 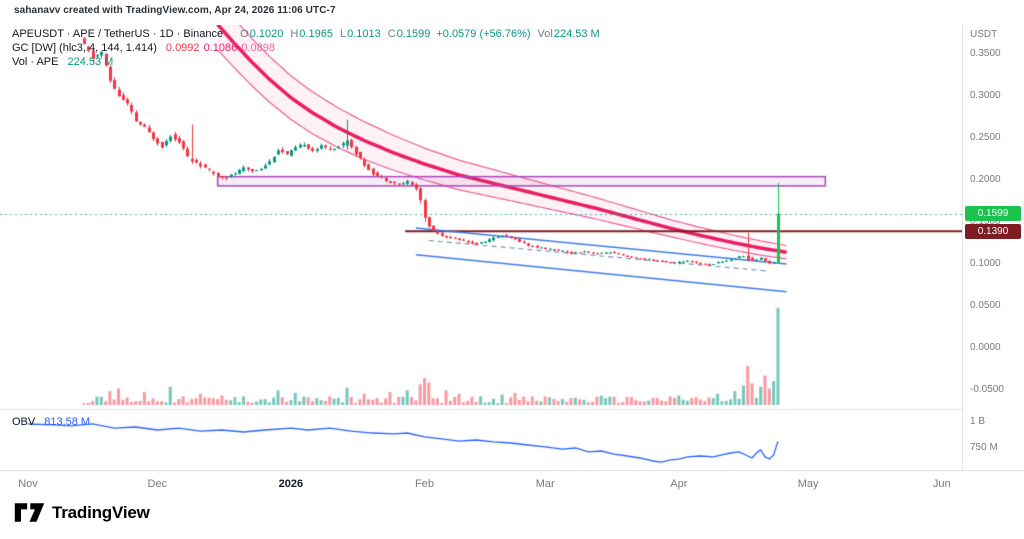 What do you see at coordinates (101, 512) in the screenshot?
I see `tradingview-brand-text: TradingView` at bounding box center [101, 512].